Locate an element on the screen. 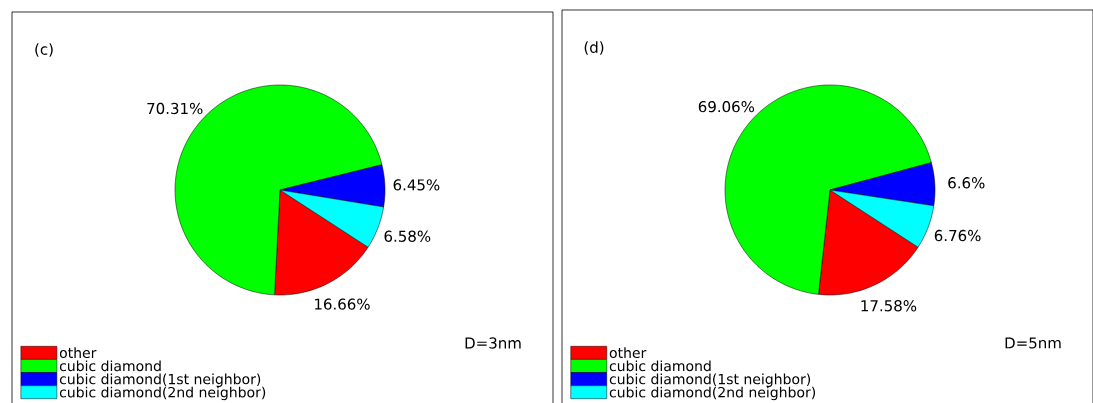 Image resolution: width=1093 pixels, height=403 pixels. text: D=3nm is located at coordinates (493, 343).